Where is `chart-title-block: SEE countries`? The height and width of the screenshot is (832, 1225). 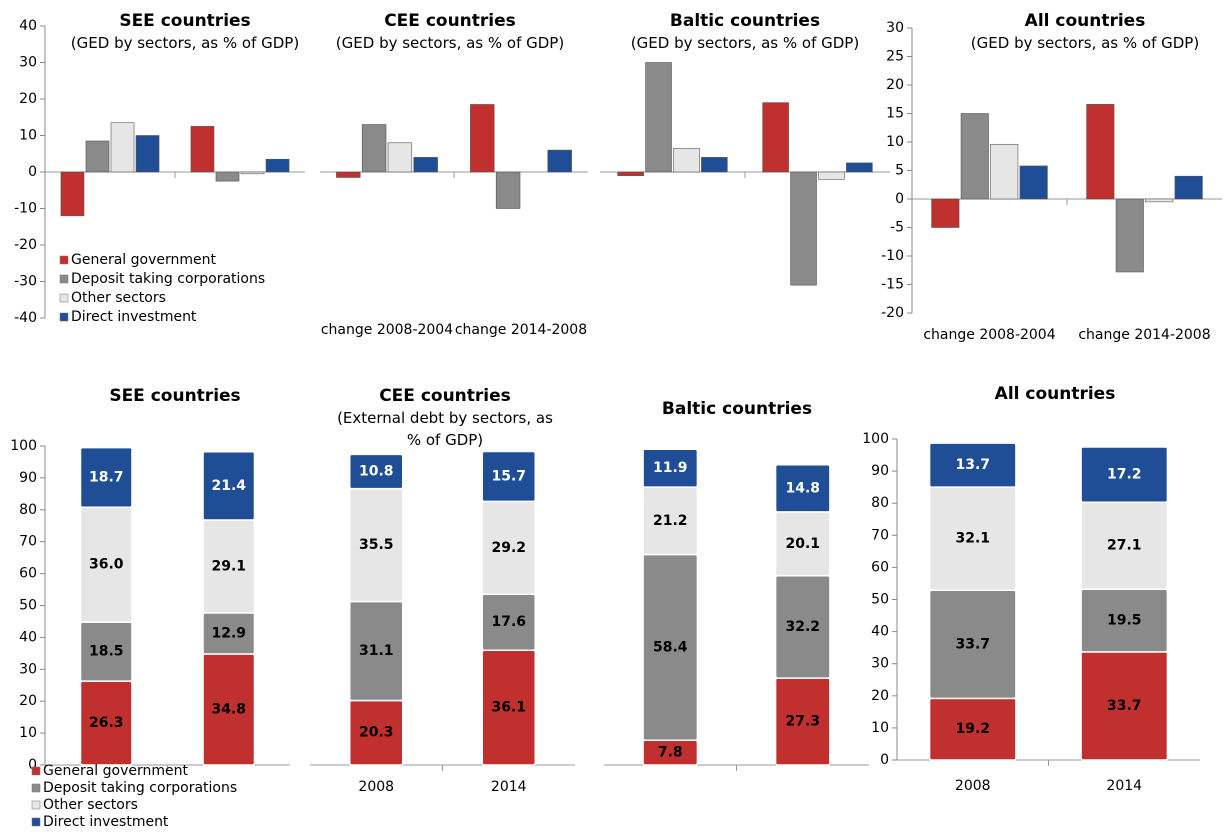 chart-title-block: SEE countries is located at coordinates (175, 396).